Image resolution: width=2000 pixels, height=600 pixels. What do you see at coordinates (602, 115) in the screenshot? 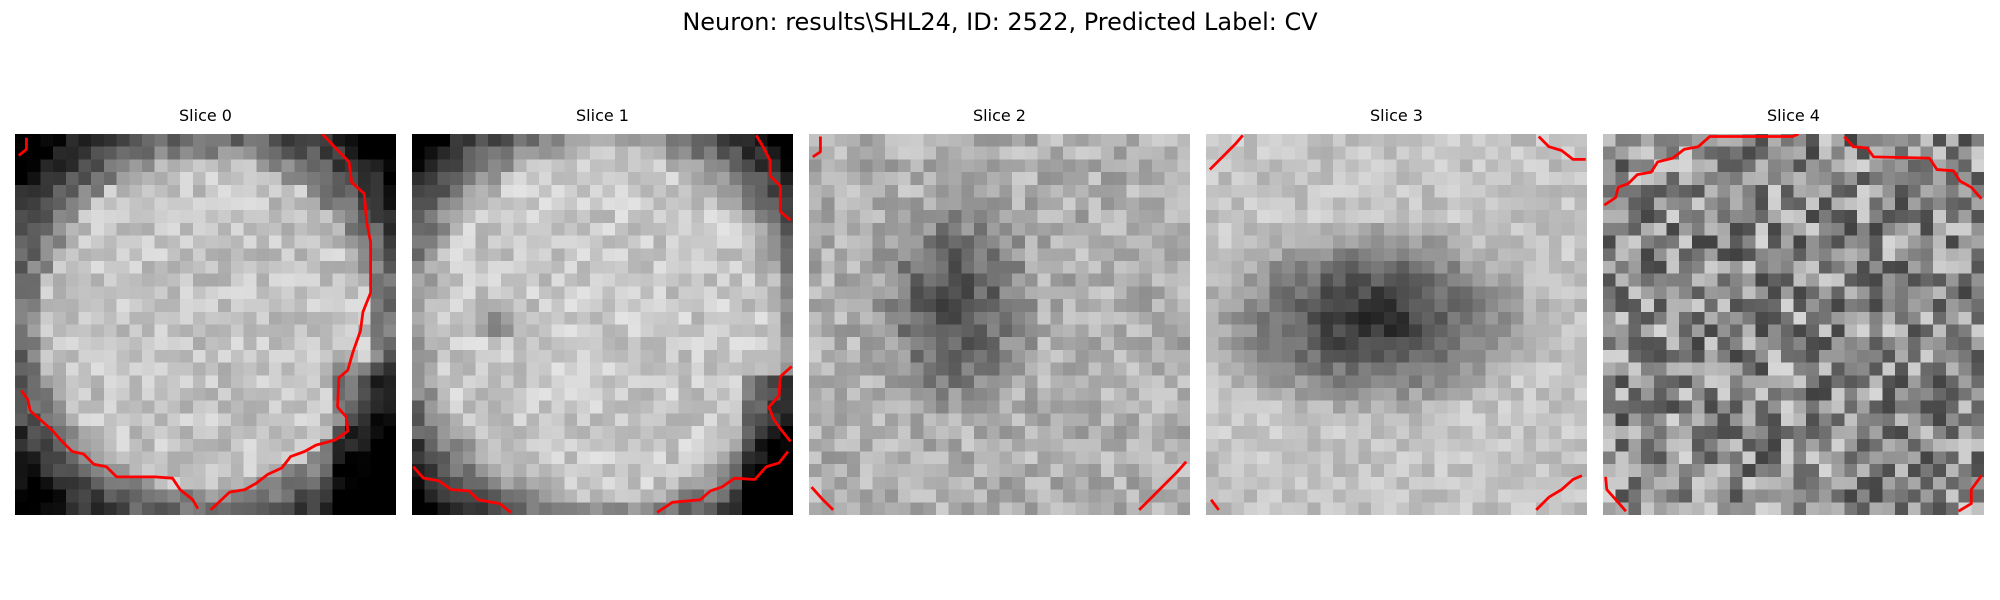
I see `slice-title: Slice 1` at bounding box center [602, 115].